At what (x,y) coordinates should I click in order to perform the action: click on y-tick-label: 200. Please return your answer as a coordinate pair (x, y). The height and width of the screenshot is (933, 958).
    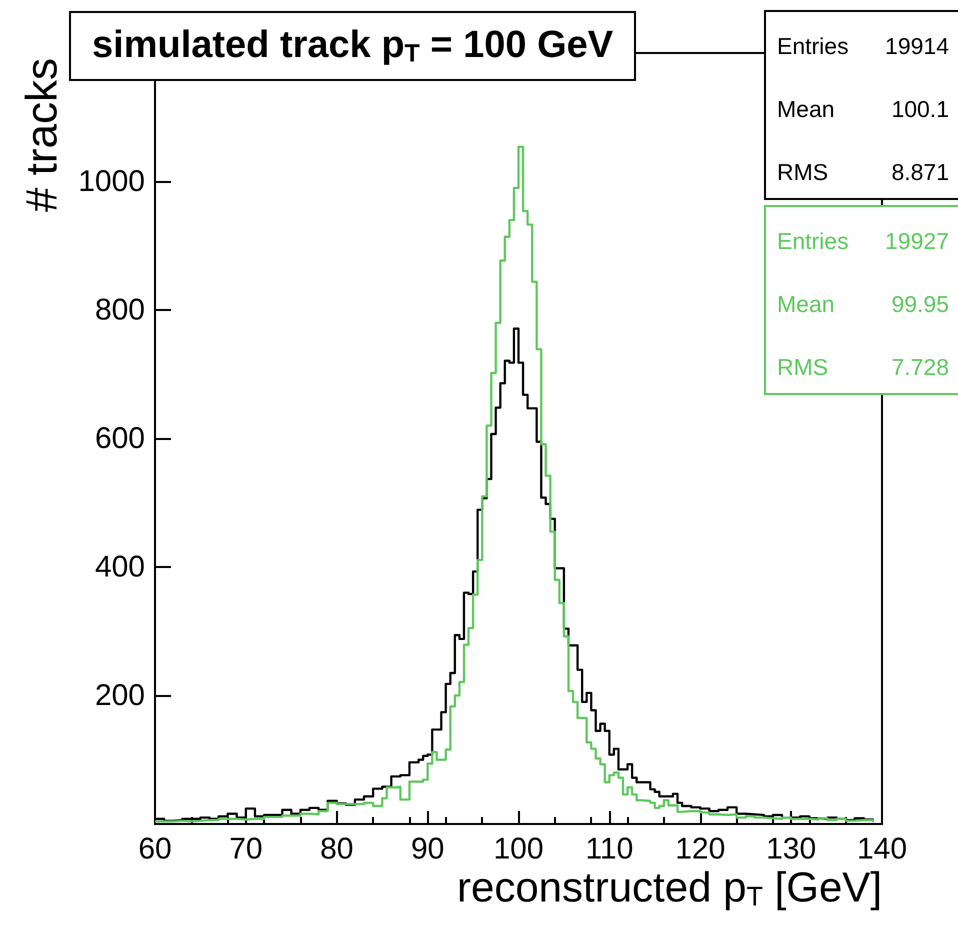
    Looking at the image, I should click on (119, 695).